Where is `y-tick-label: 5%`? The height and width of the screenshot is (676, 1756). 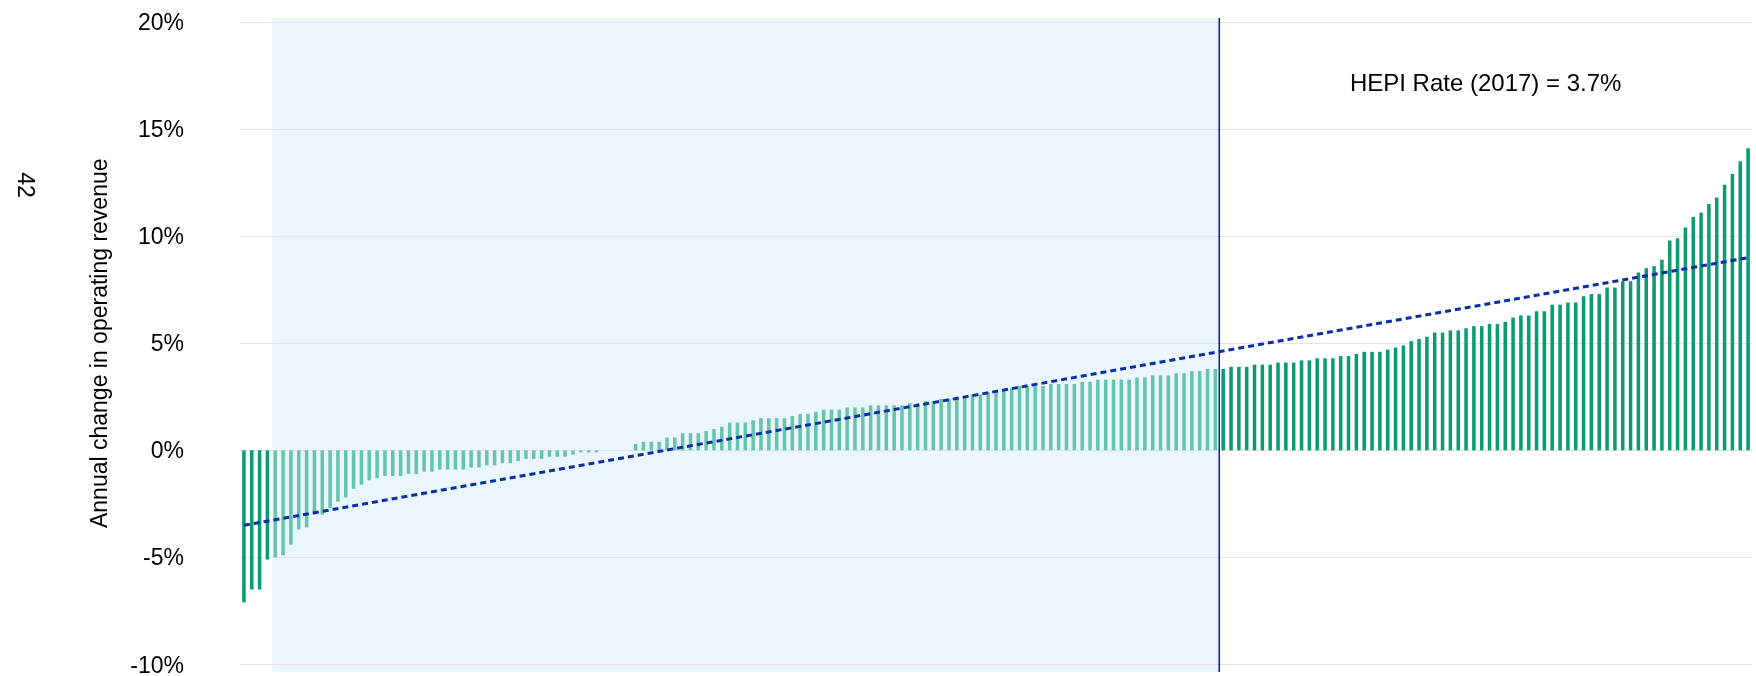 y-tick-label: 5% is located at coordinates (167, 343).